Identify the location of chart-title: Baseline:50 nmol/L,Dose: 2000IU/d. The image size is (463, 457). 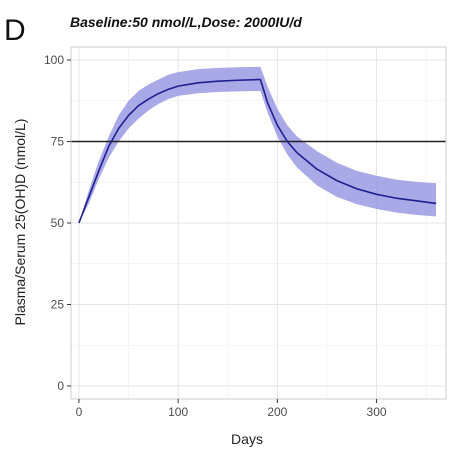
(186, 22).